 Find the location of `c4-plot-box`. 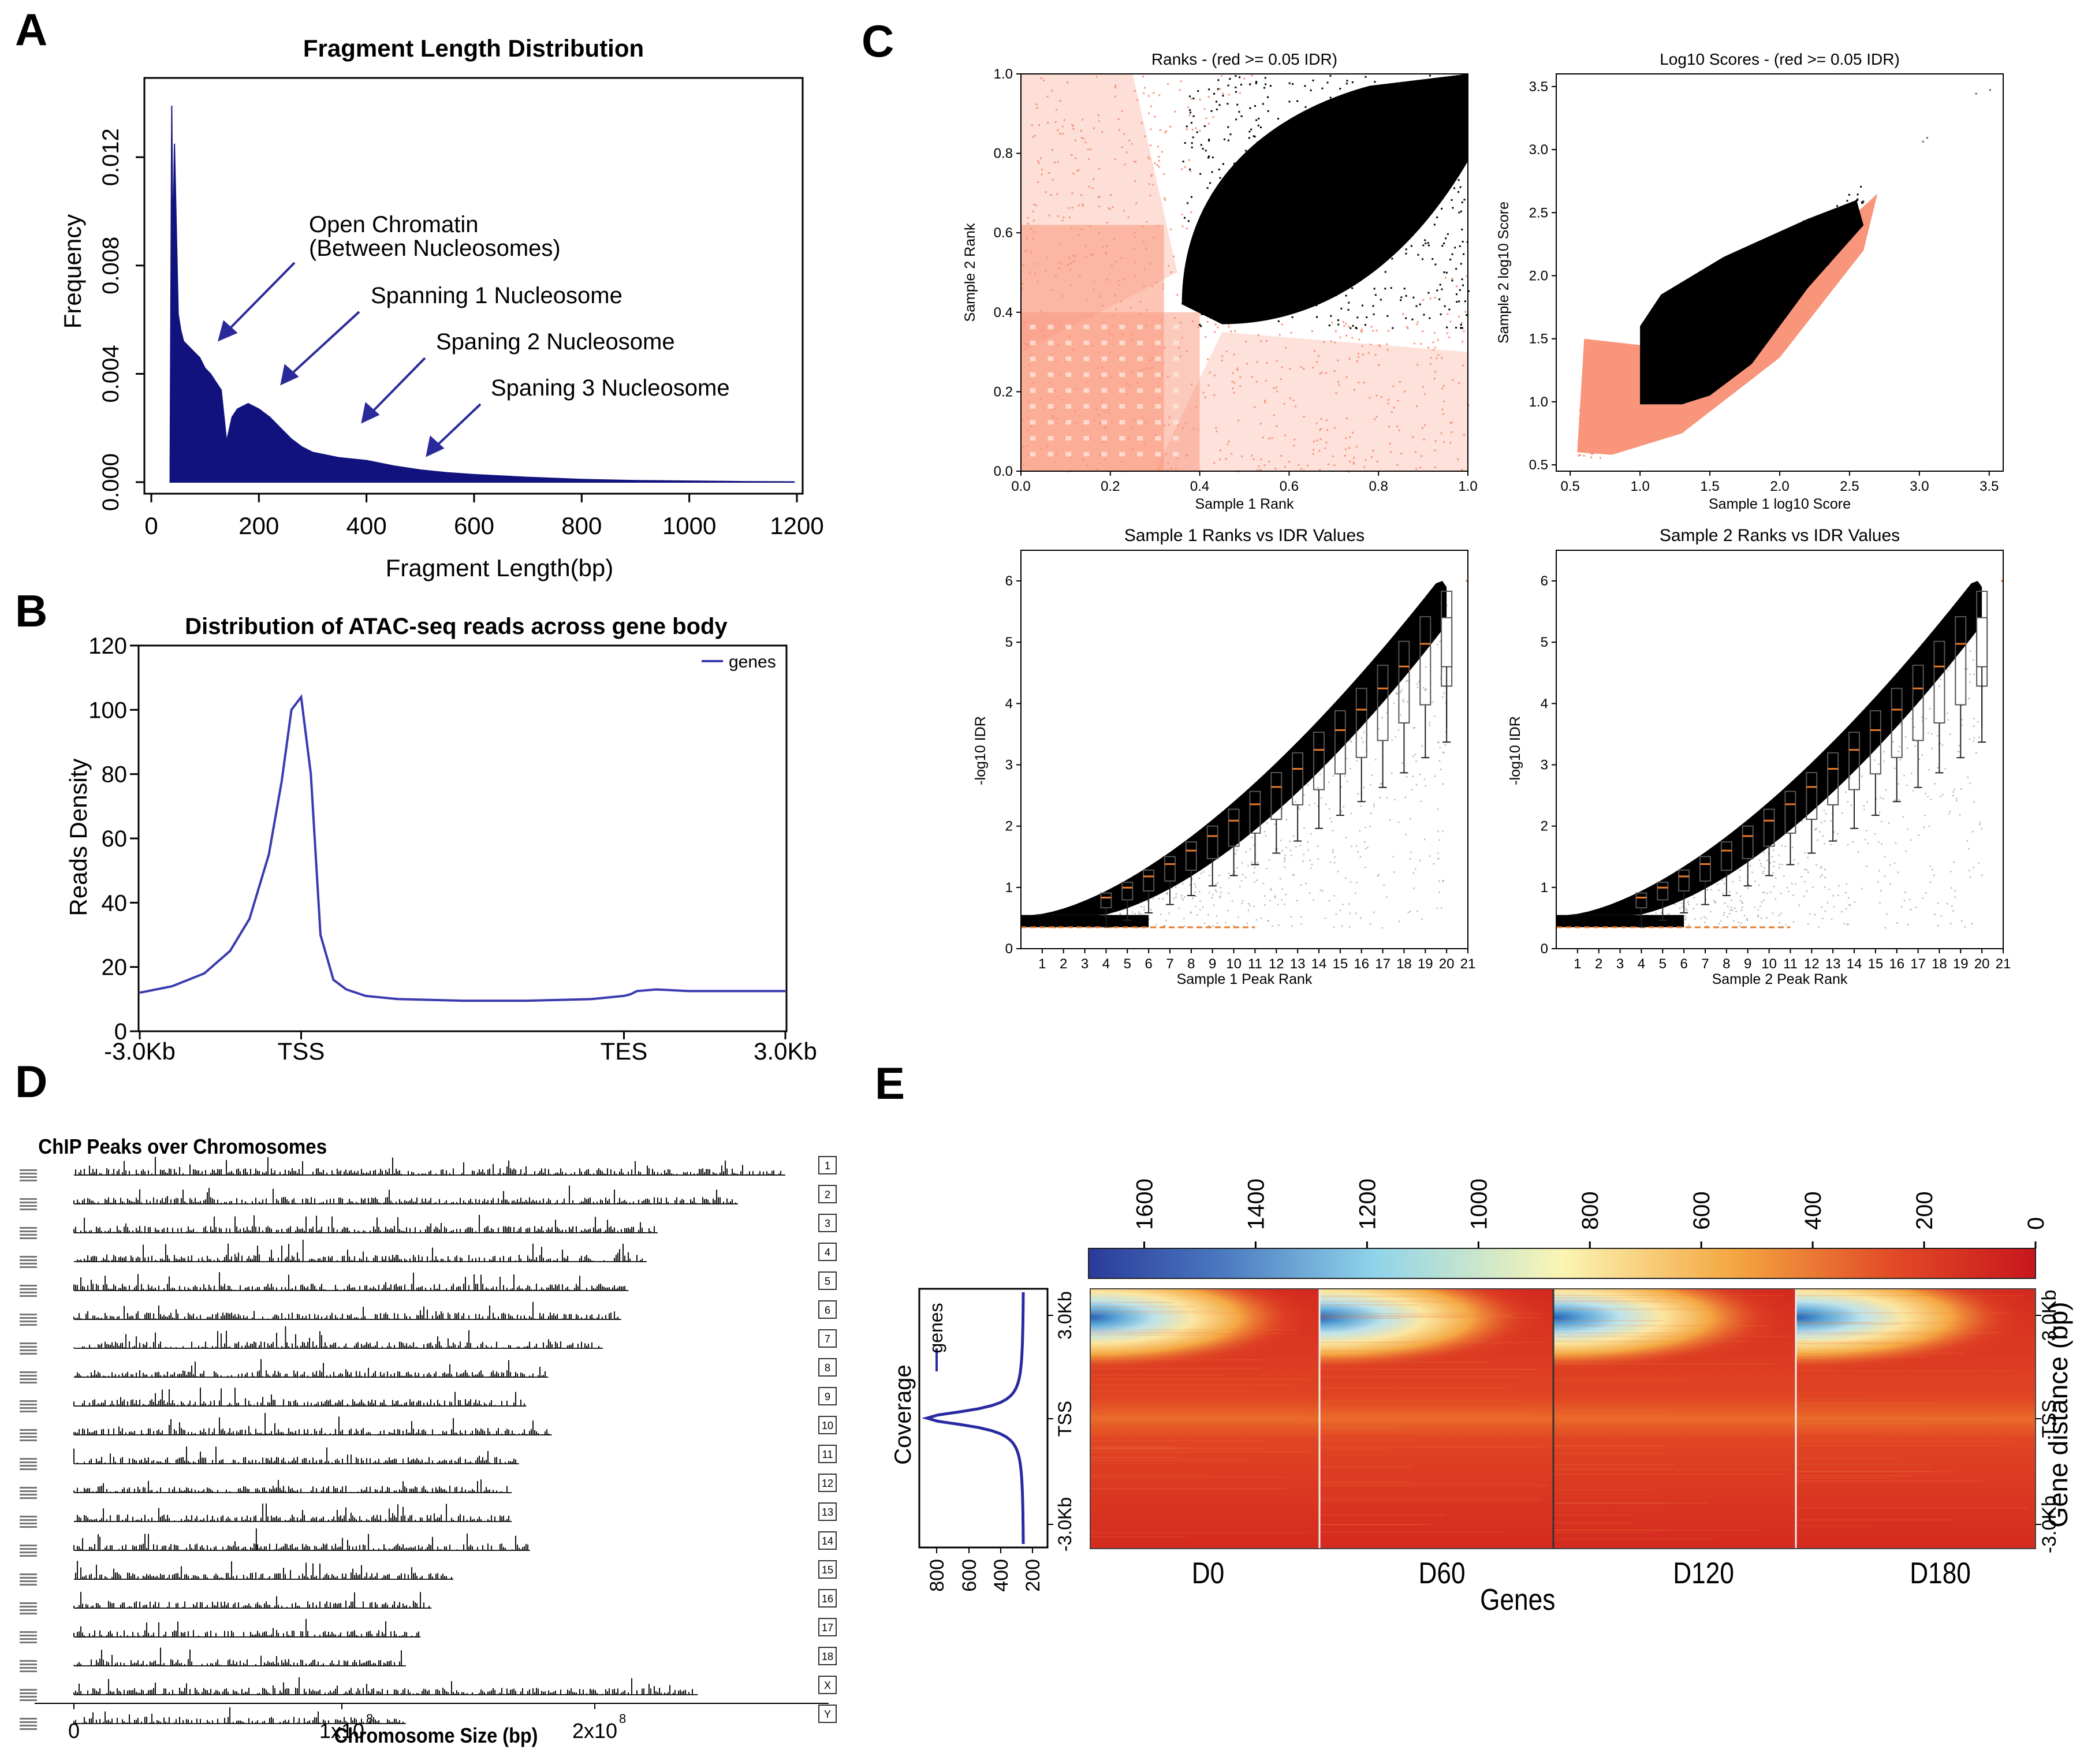

c4-plot-box is located at coordinates (1663, 891).